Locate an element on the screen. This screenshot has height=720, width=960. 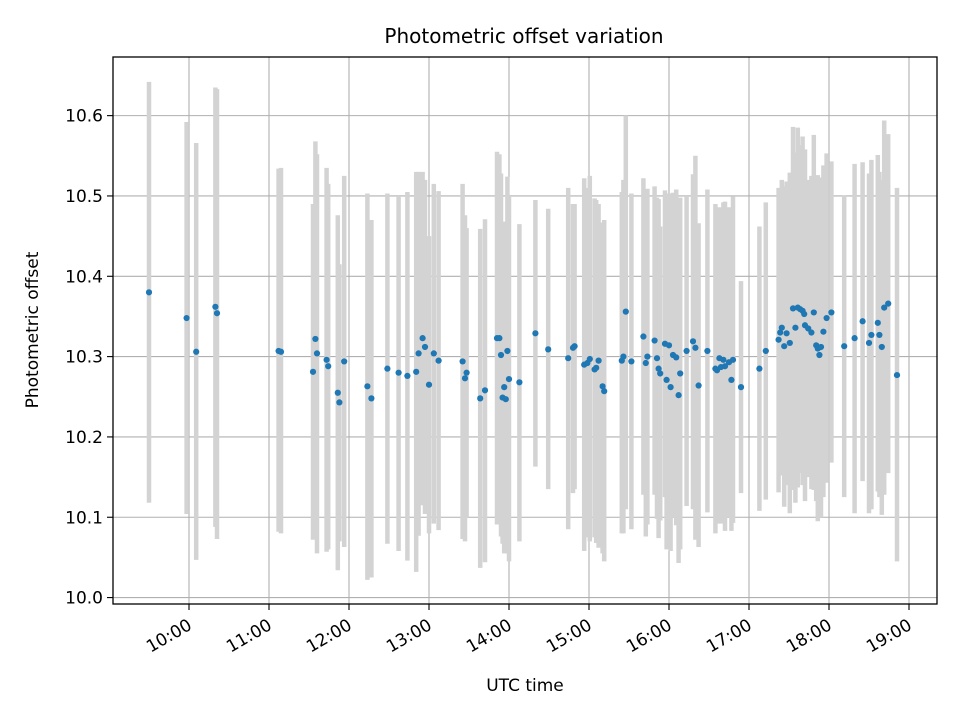
x-axis-title: UTC time is located at coordinates (525, 686).